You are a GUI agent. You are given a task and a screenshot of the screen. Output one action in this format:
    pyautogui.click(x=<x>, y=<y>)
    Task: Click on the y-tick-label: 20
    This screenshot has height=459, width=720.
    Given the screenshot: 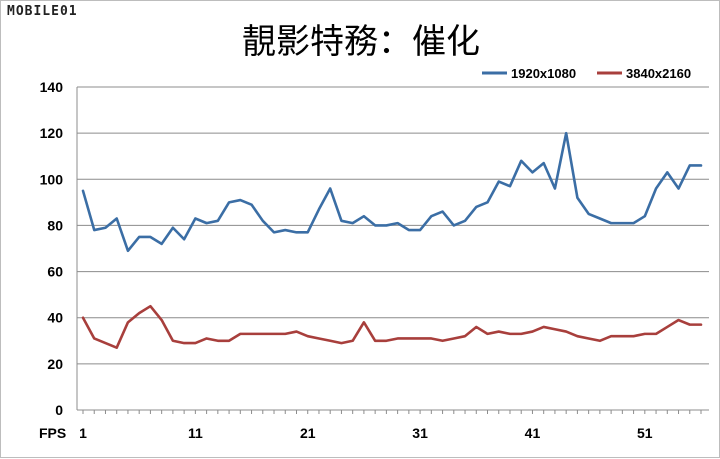 What is the action you would take?
    pyautogui.click(x=55, y=364)
    